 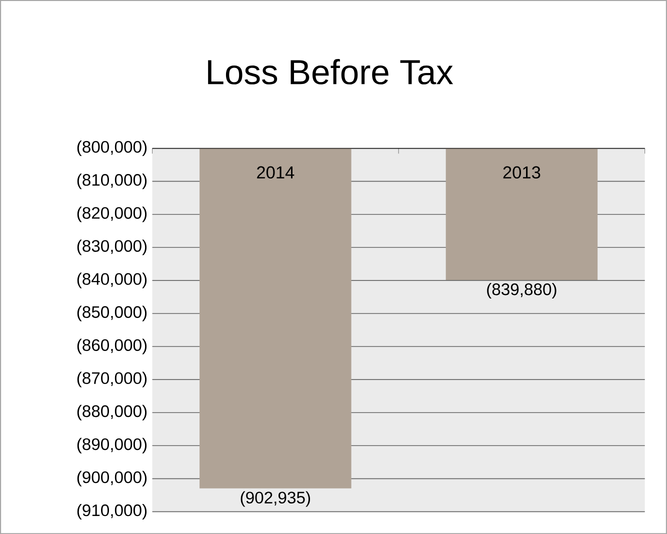 I want to click on y-tick-label: (860,000), so click(x=112, y=346).